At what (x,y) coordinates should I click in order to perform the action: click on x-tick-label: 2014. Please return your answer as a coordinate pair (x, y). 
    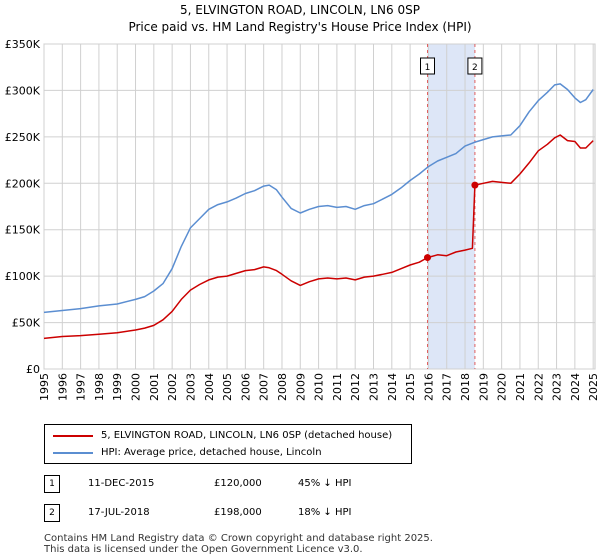
    Looking at the image, I should click on (392, 387).